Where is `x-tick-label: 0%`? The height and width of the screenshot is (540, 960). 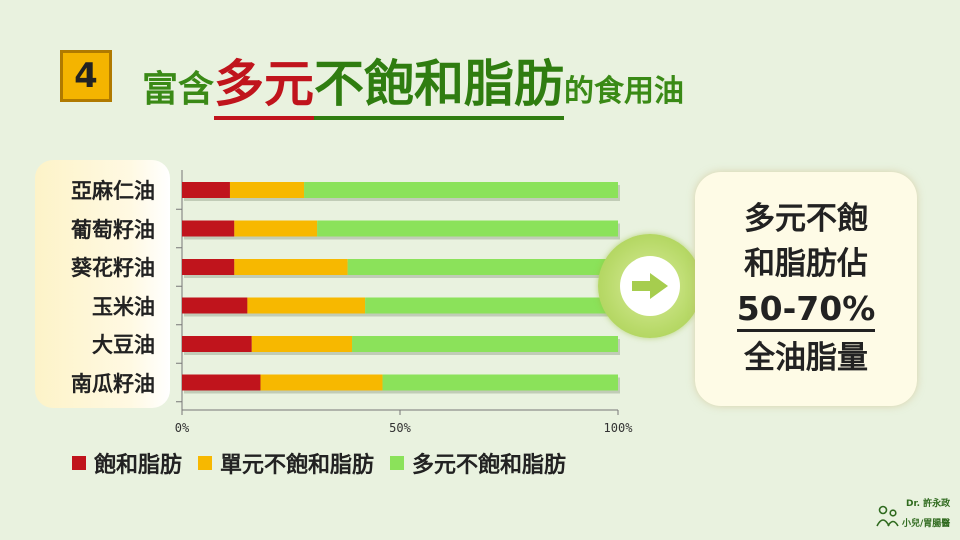
x-tick-label: 0% is located at coordinates (182, 428).